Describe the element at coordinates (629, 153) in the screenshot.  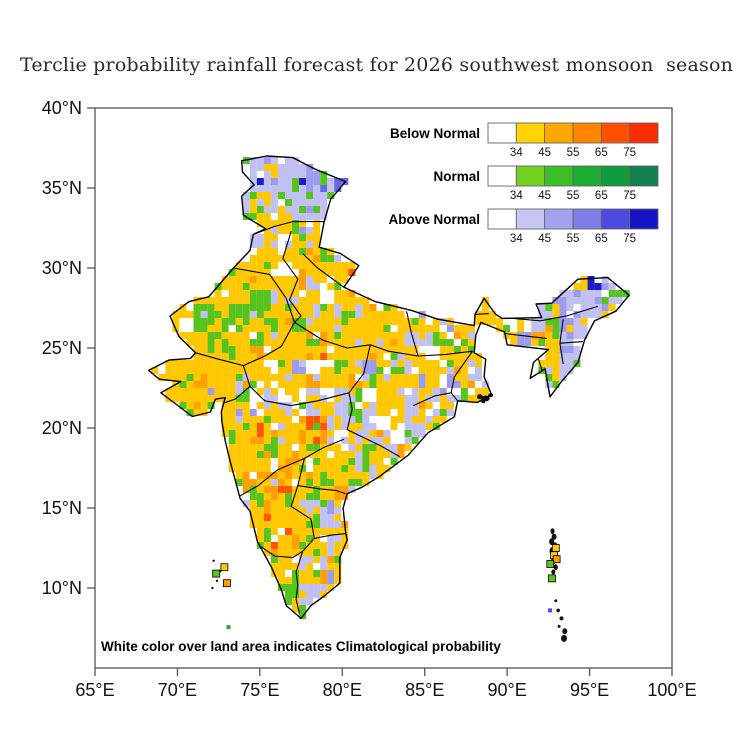
I see `legend-tick-label: 75` at that location.